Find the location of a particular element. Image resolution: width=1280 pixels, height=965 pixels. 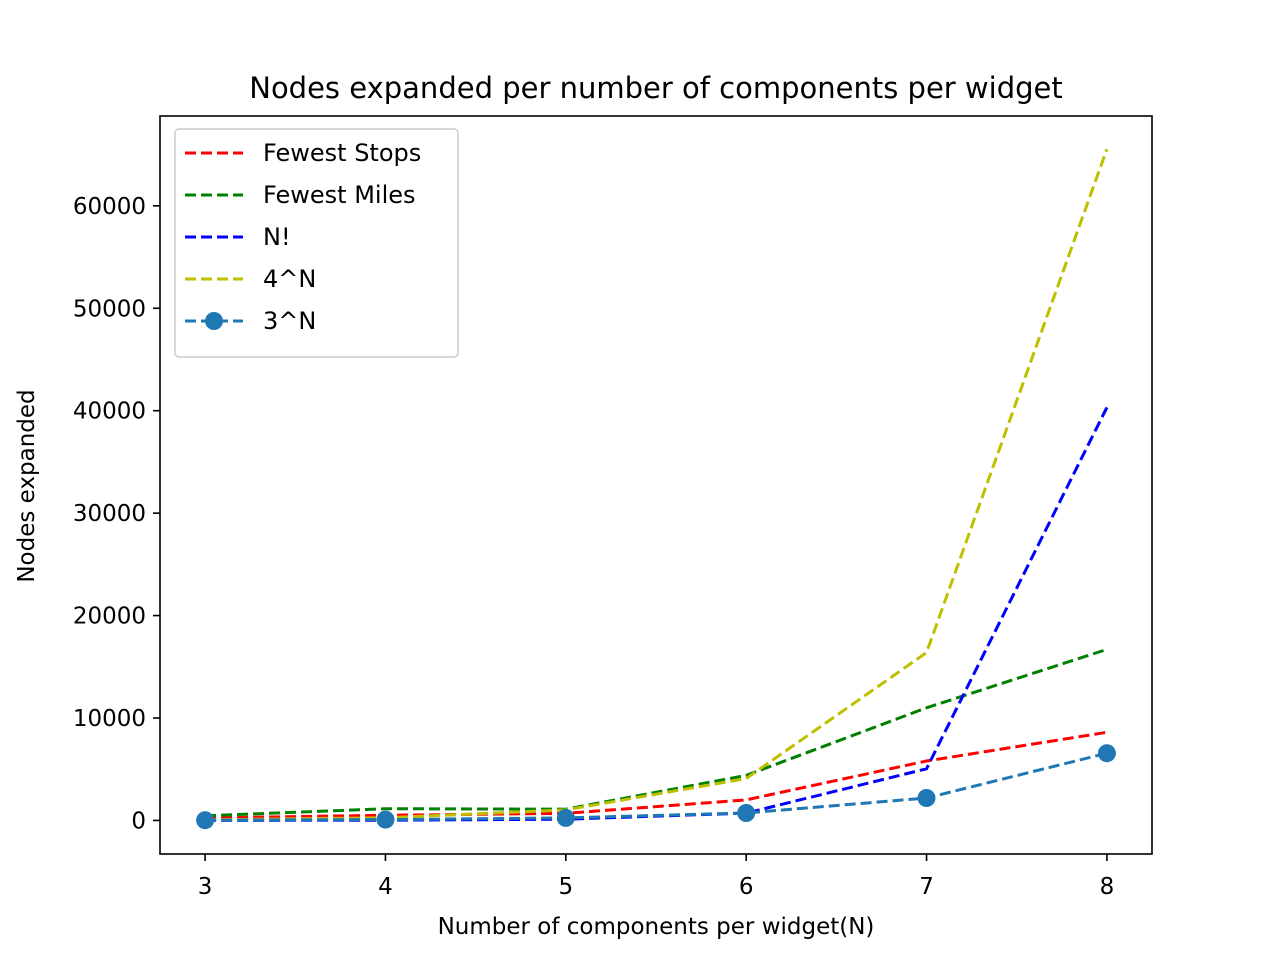

y-tick-label-4: 40000 is located at coordinates (109, 412).